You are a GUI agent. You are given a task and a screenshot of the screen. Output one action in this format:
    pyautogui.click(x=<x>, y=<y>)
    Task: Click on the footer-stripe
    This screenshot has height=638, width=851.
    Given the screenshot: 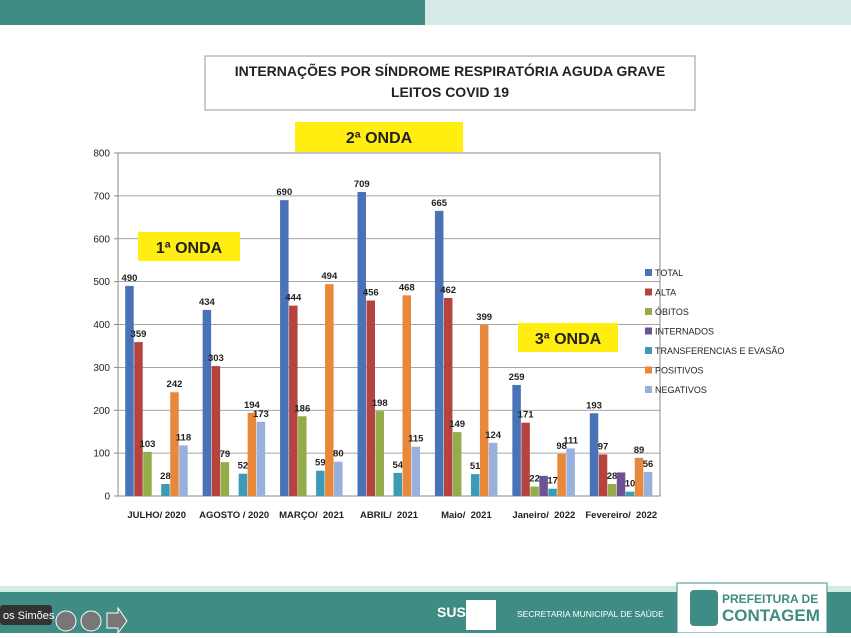 What is the action you would take?
    pyautogui.click(x=425, y=589)
    